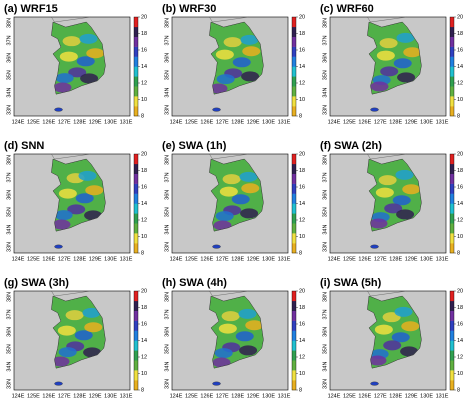 This screenshot has height=415, width=474. What do you see at coordinates (189, 9) in the screenshot?
I see `panel-title: (b) WRF30` at bounding box center [189, 9].